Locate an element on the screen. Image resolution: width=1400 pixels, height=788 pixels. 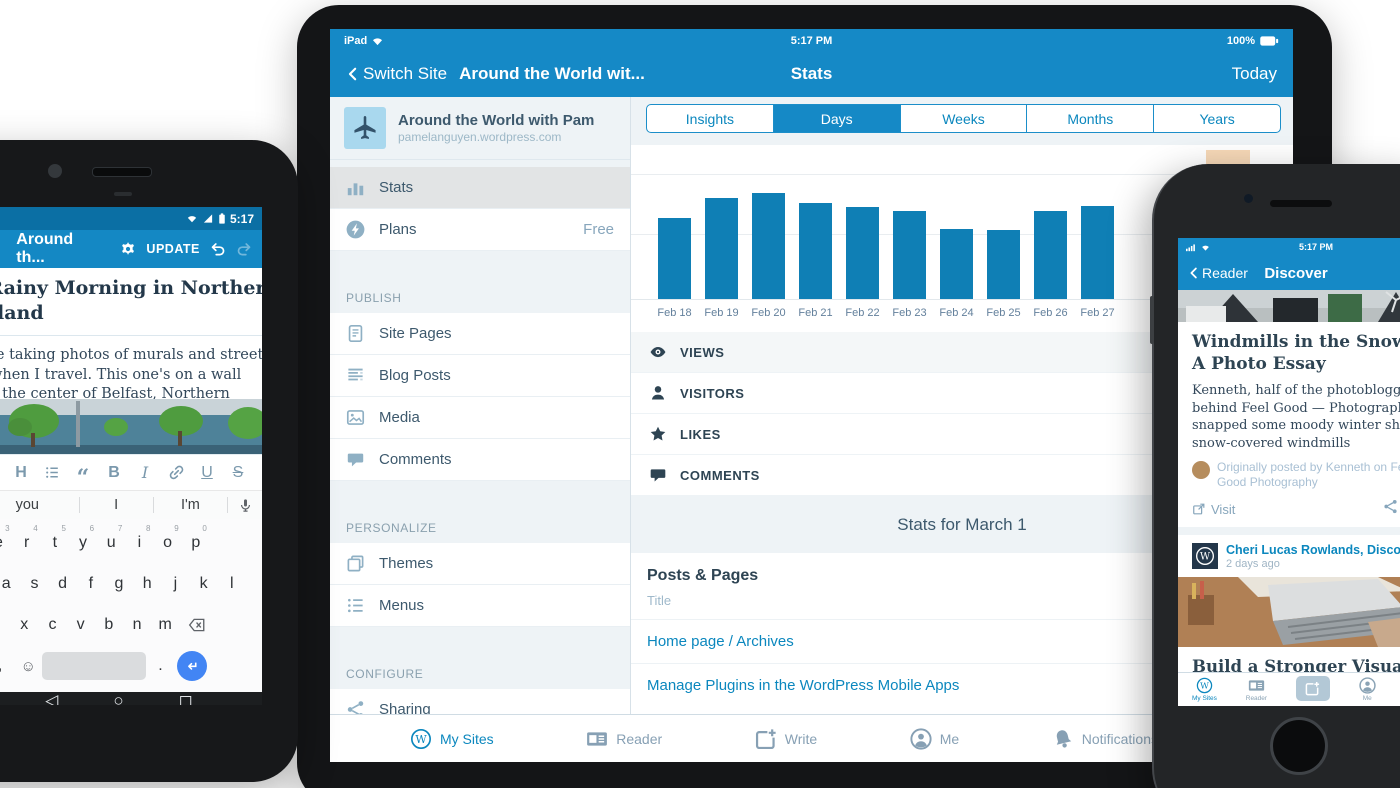
tab-bar-item-write: Write is located at coordinates (786, 739).